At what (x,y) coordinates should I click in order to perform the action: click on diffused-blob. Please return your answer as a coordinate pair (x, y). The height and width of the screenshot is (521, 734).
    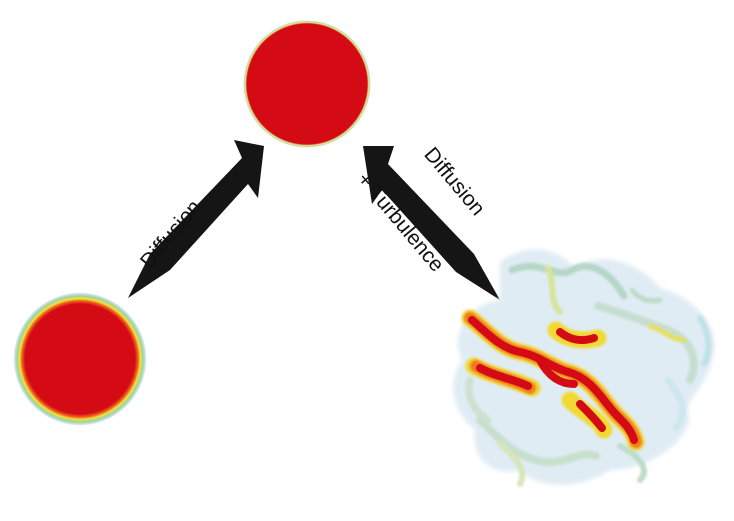
    Looking at the image, I should click on (80, 359).